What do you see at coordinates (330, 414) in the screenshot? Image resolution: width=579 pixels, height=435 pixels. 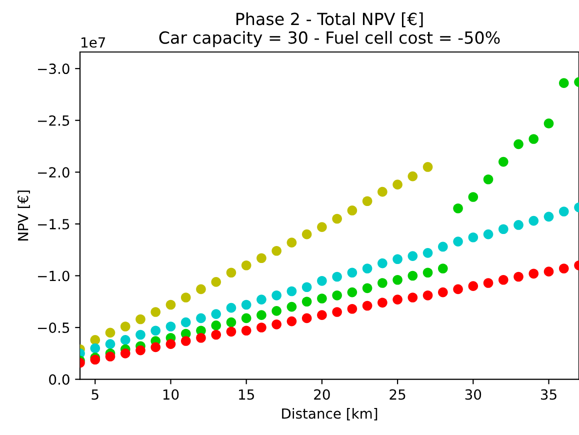 I see `x-axis-title: Distance [km]` at bounding box center [330, 414].